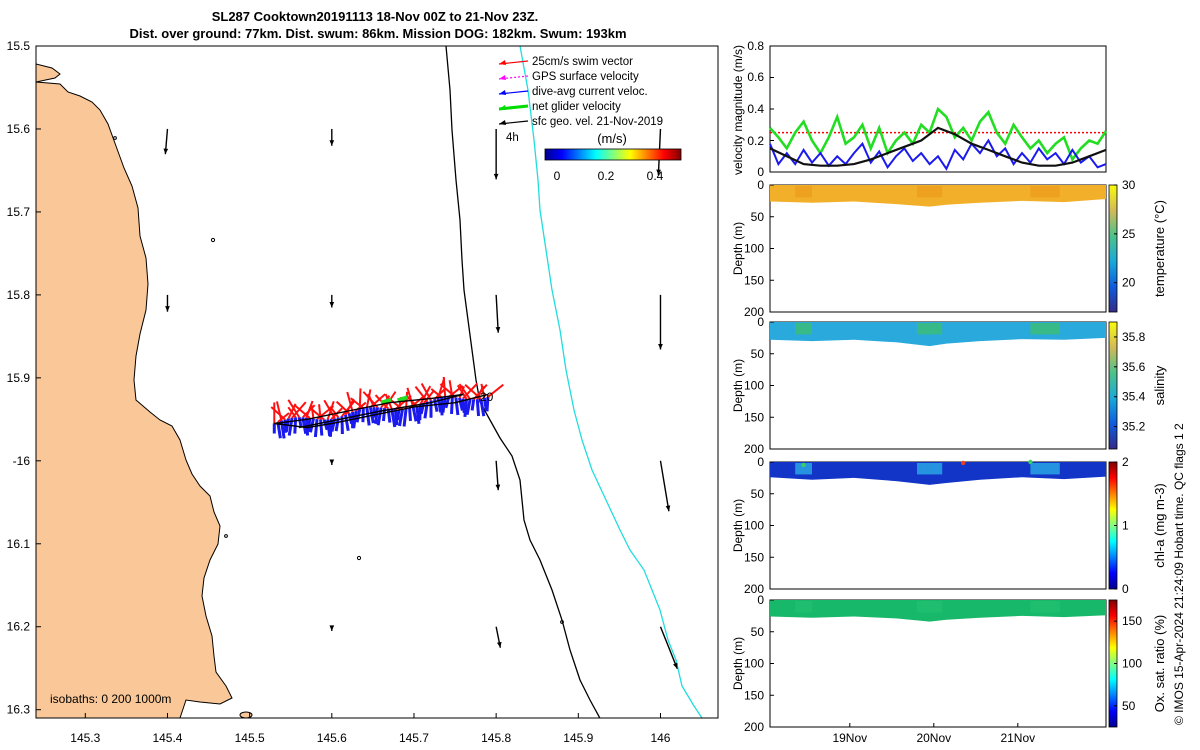 This screenshot has height=750, width=1200. I want to click on speed-colorbar, so click(613, 154).